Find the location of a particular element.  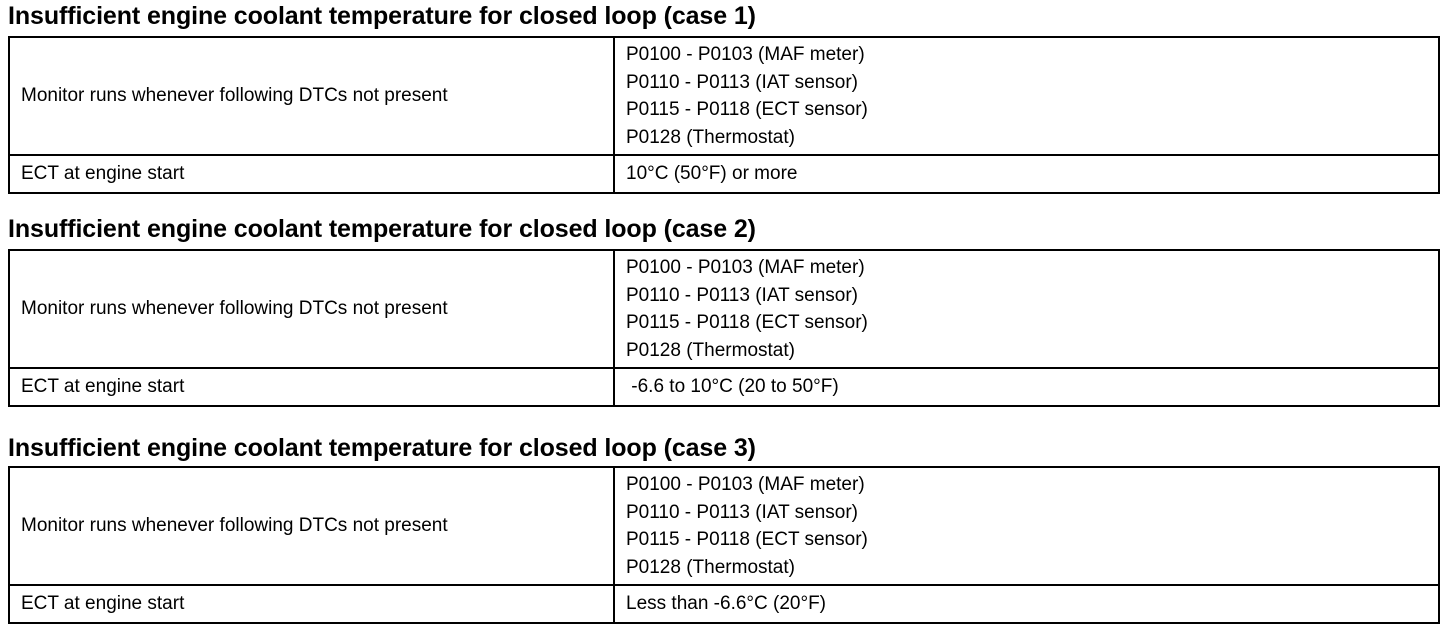

ect-value: 10°C (50°F) or more is located at coordinates (1026, 174).